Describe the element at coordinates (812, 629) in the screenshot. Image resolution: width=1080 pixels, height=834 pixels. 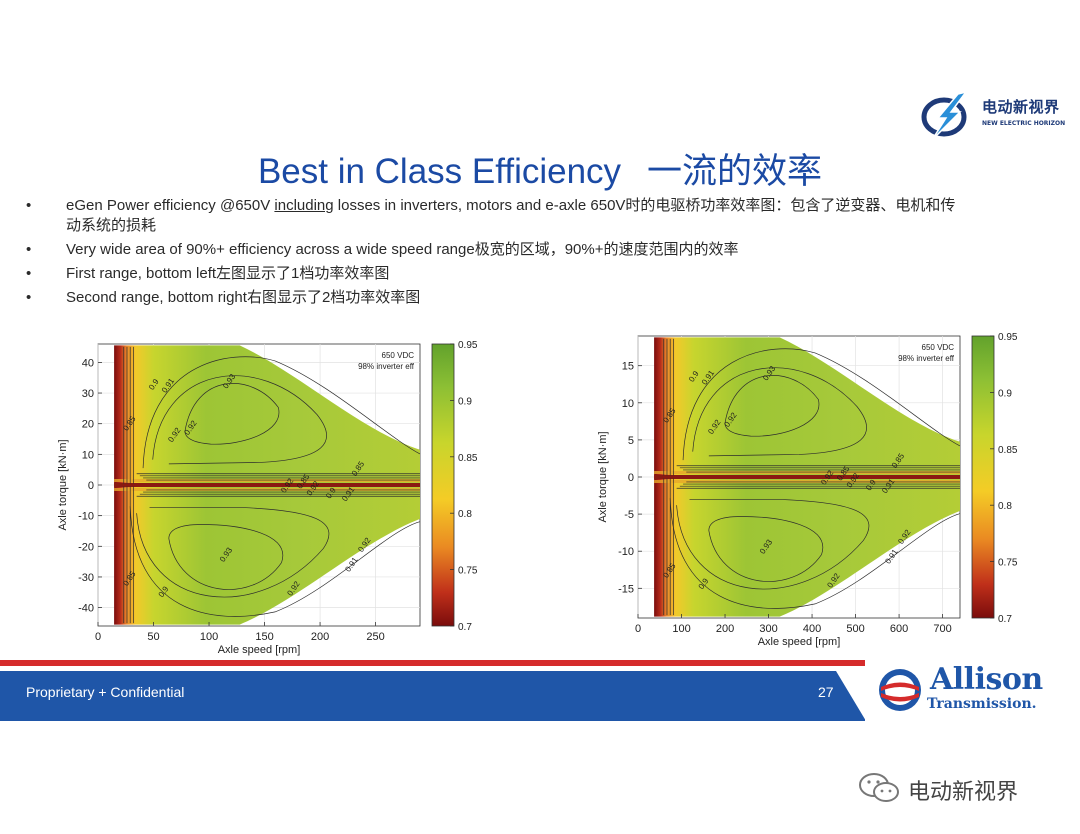
I see `x-tick-label: 400` at that location.